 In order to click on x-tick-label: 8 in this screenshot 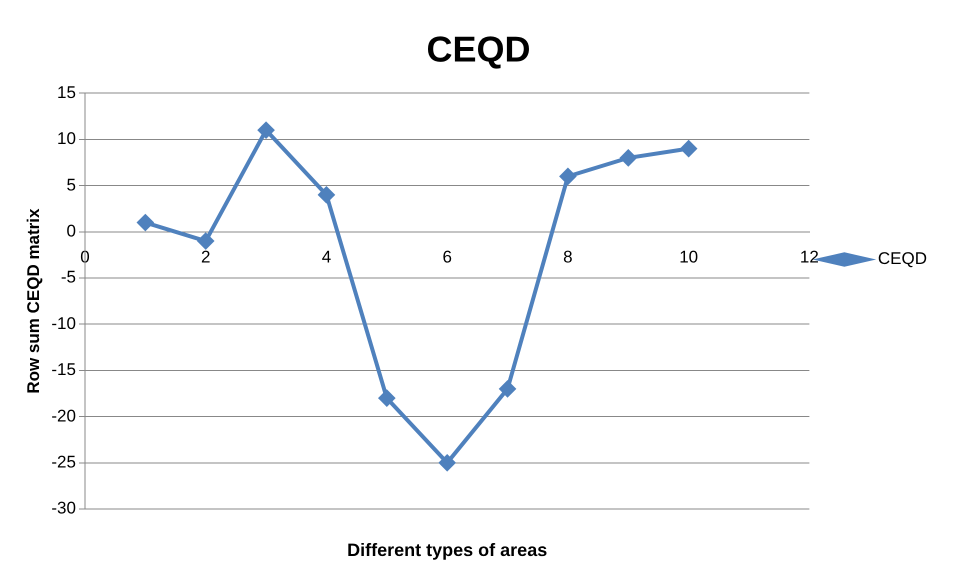, I will do `click(568, 257)`.